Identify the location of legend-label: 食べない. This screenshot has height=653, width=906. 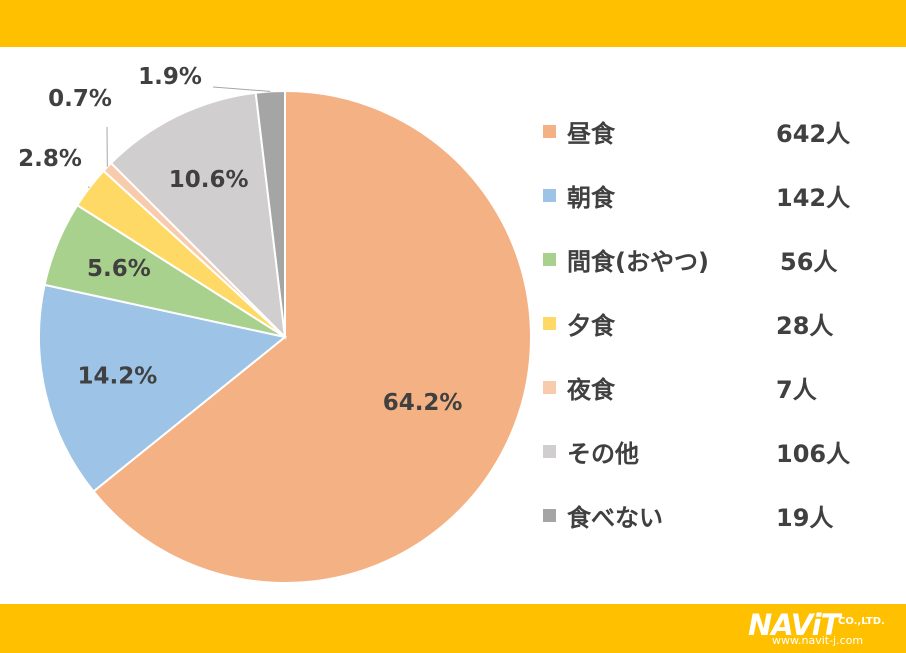
(615, 518).